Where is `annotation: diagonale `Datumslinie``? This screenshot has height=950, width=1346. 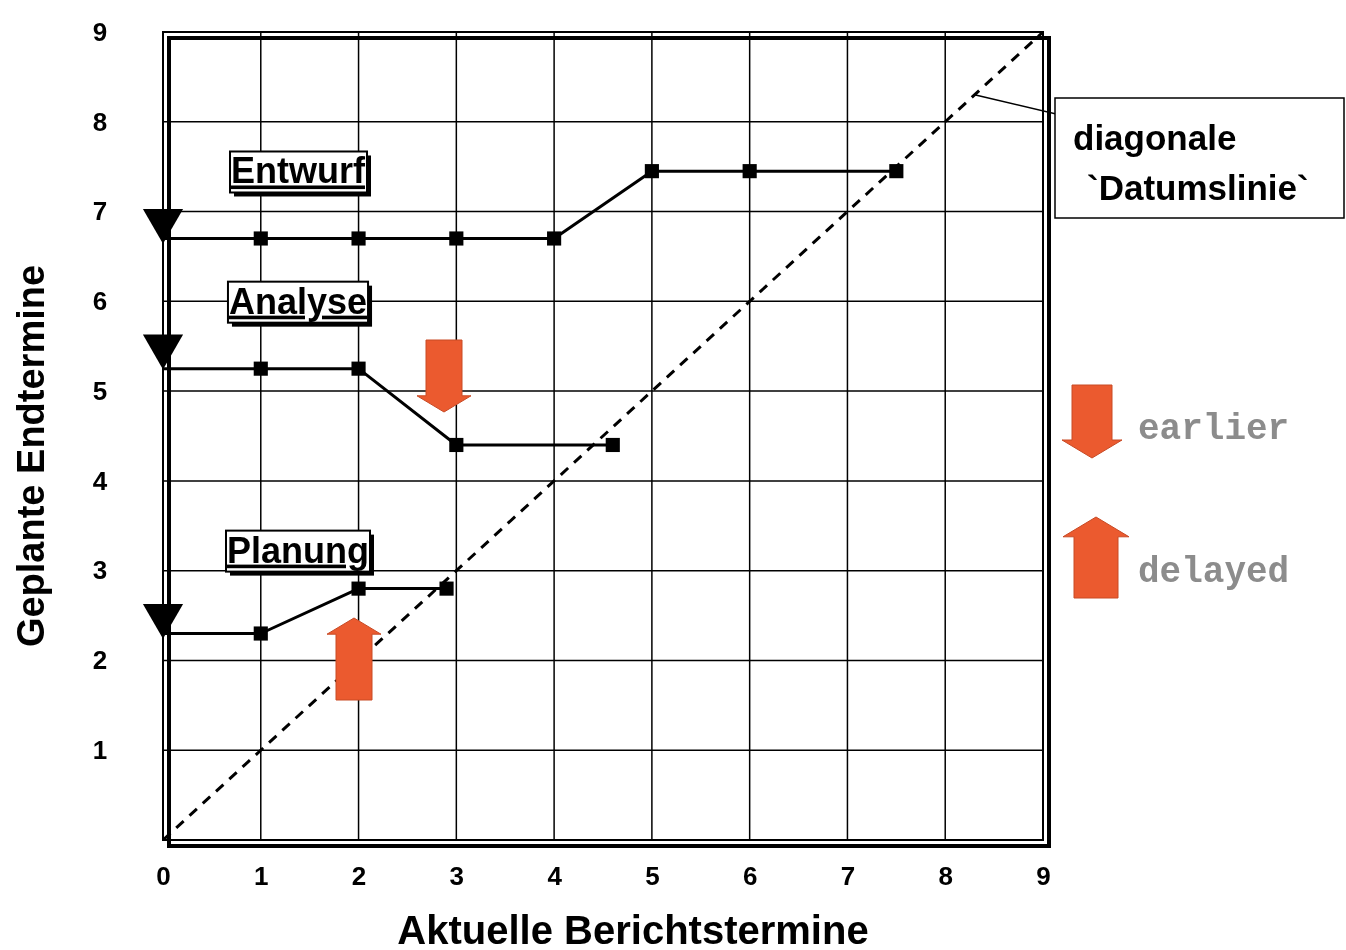 annotation: diagonale `Datumslinie` is located at coordinates (1191, 162).